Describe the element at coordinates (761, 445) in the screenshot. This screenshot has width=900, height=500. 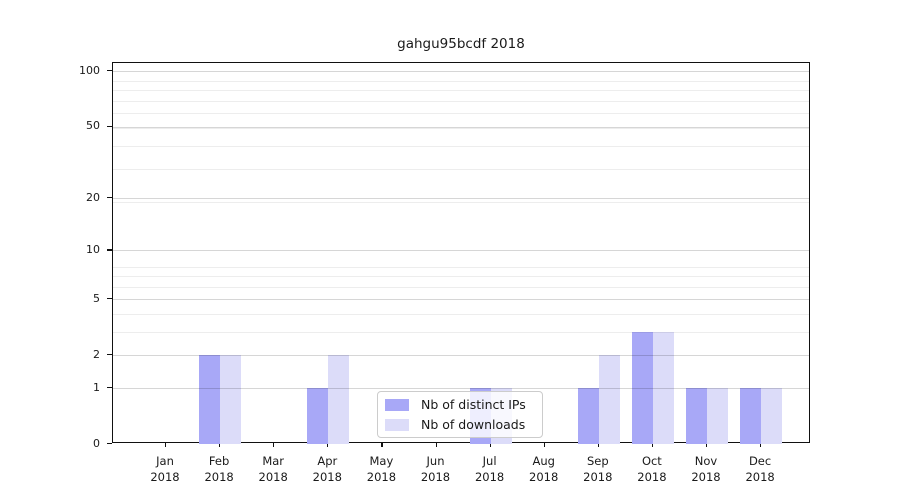
I see `x-tick-dec` at that location.